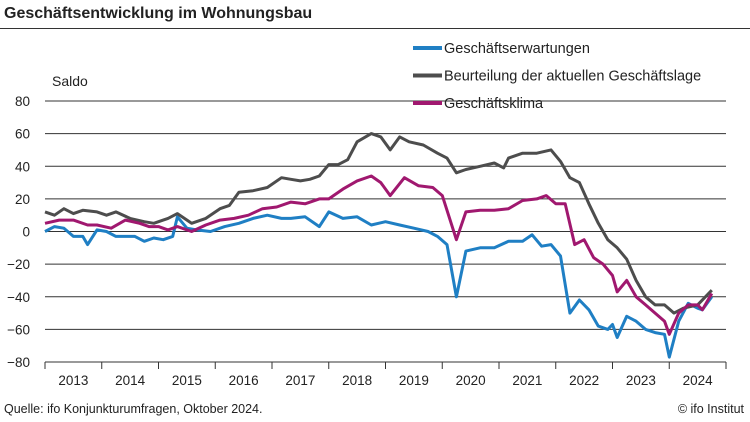 This screenshot has width=750, height=422. I want to click on x-tick-label: 2024, so click(698, 380).